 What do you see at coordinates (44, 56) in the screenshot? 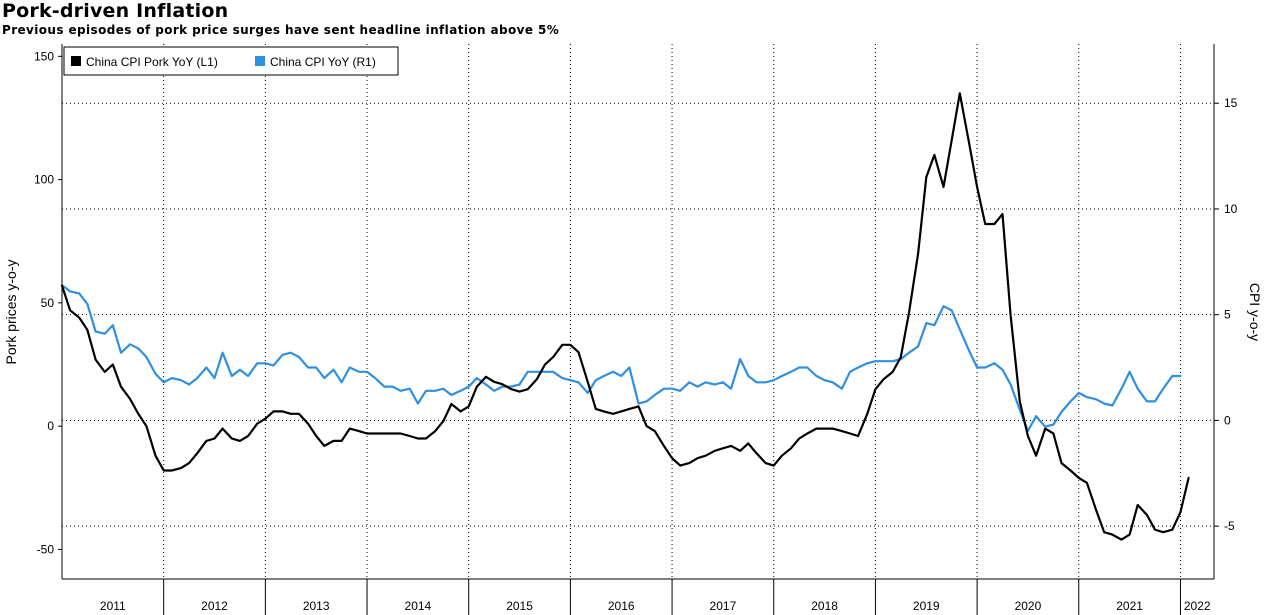
I see `left-tick-label: 150` at bounding box center [44, 56].